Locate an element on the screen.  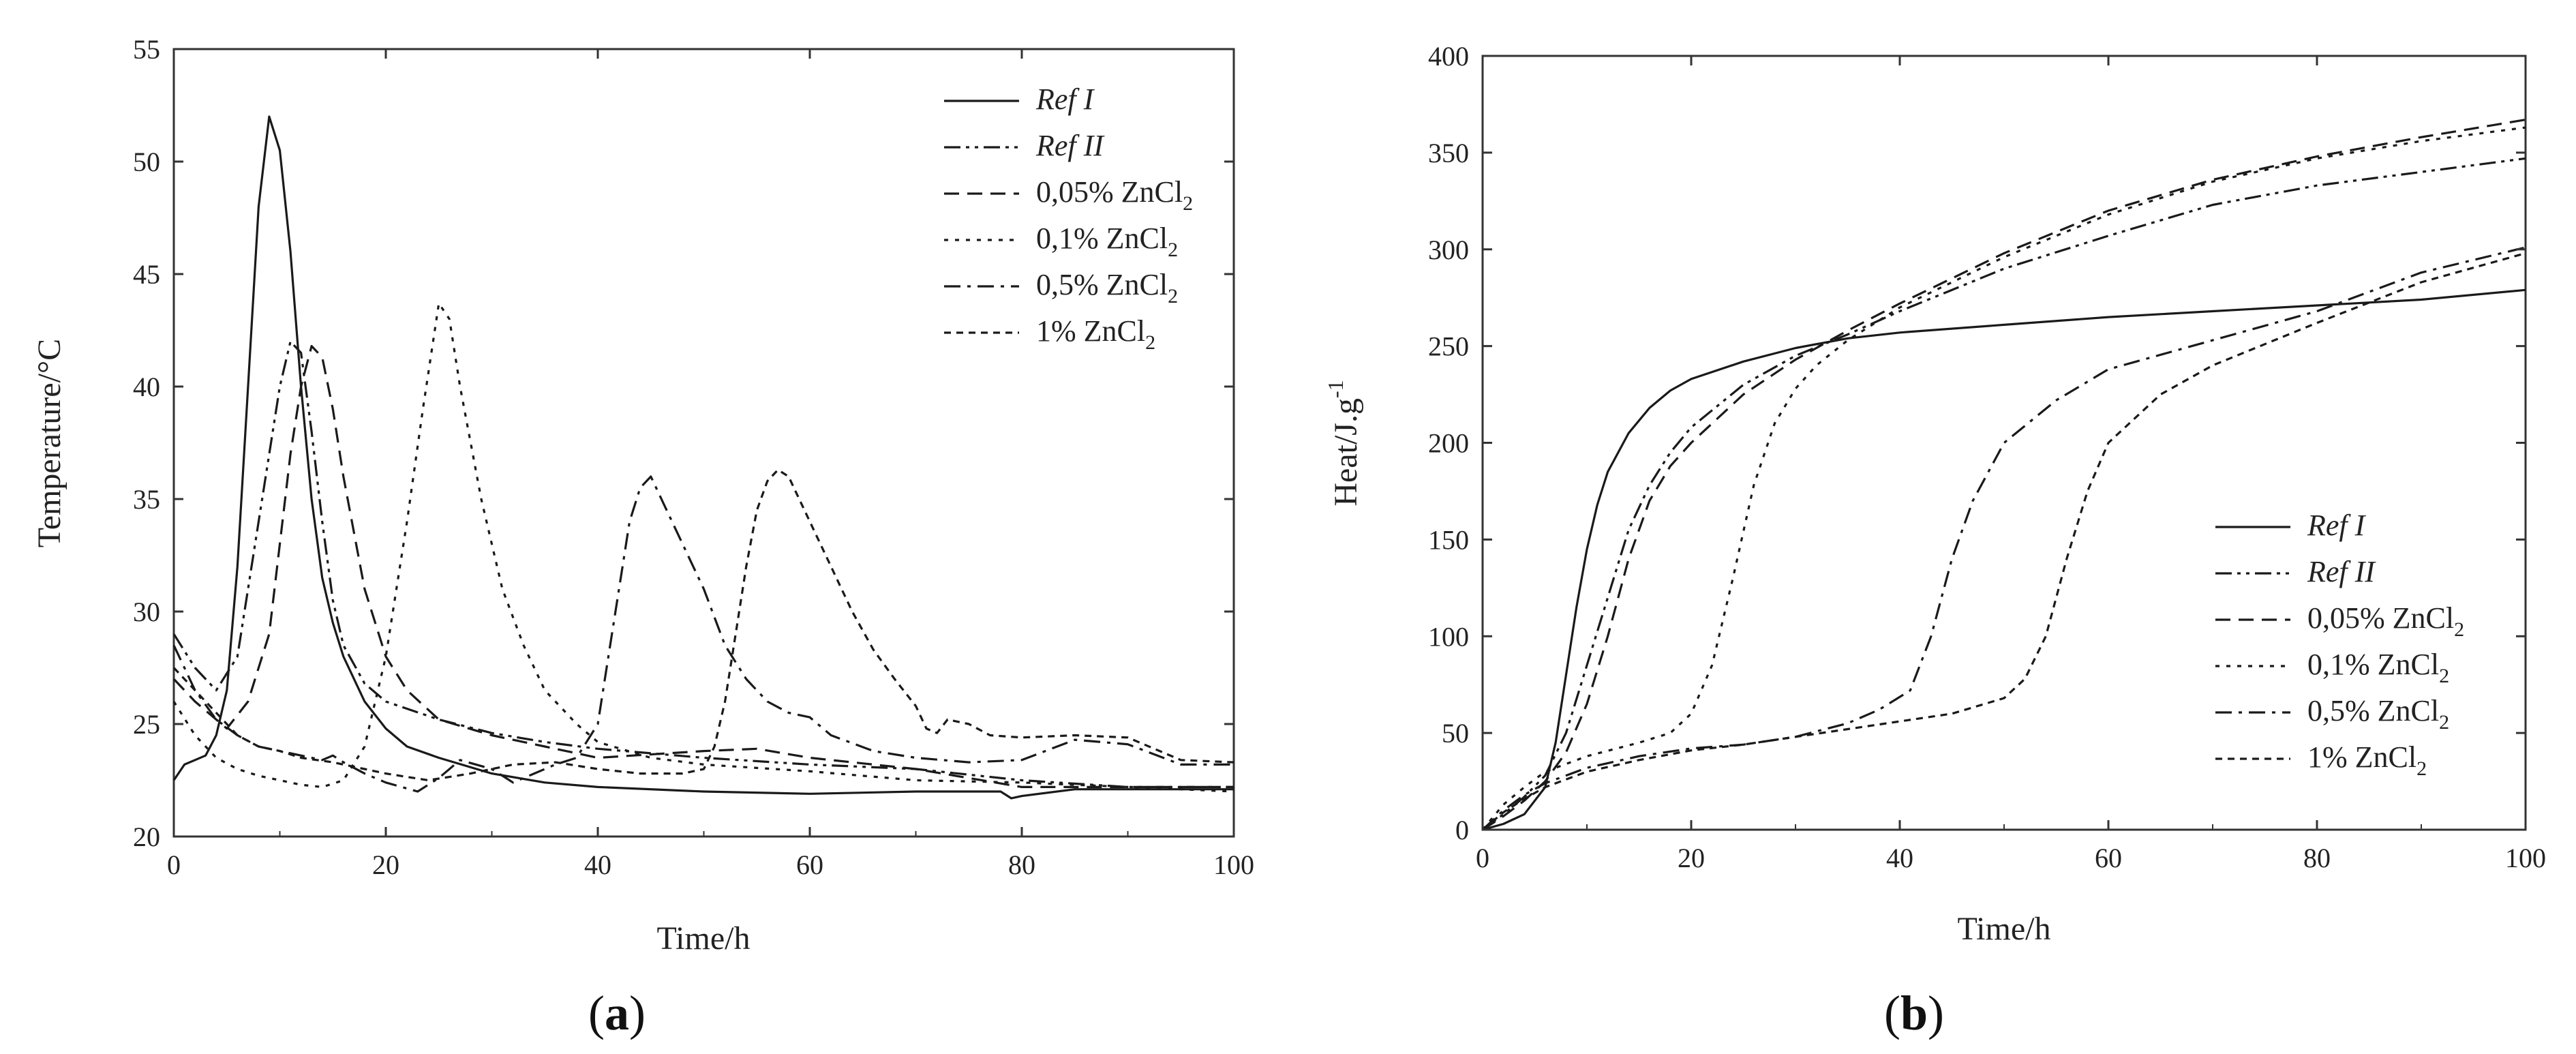
chart-a-ytick-label: 55 is located at coordinates (147, 49).